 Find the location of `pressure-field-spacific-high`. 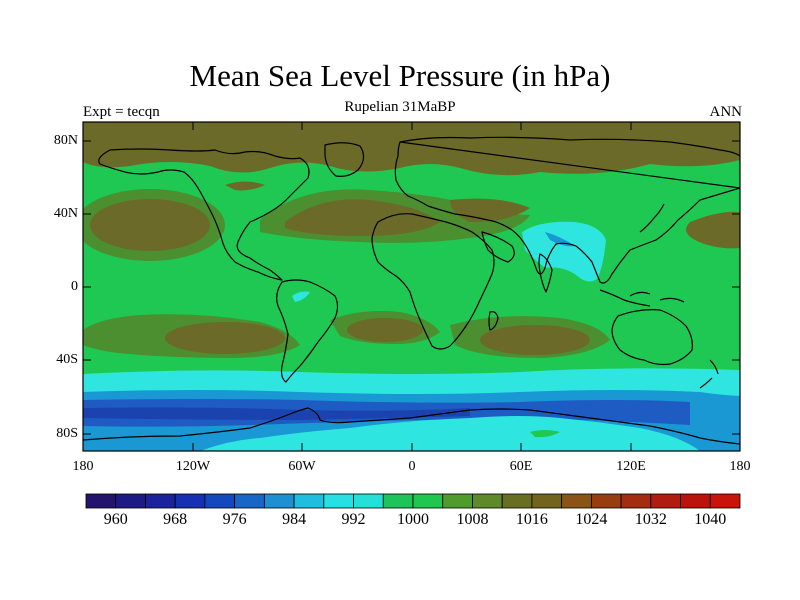

pressure-field-spacific-high is located at coordinates (225, 338).